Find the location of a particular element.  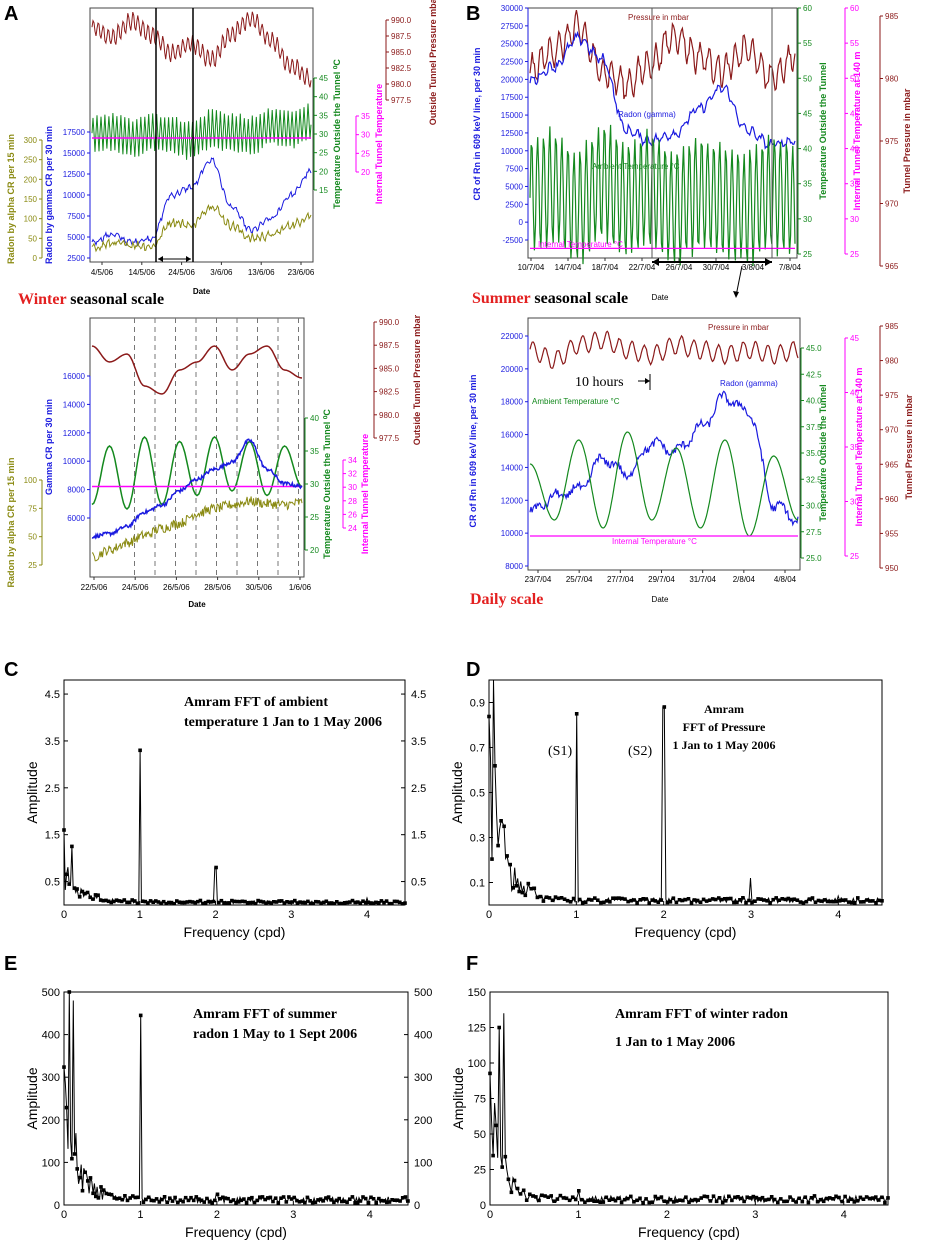

x-tick-label: 28/5/06 is located at coordinates (217, 587).